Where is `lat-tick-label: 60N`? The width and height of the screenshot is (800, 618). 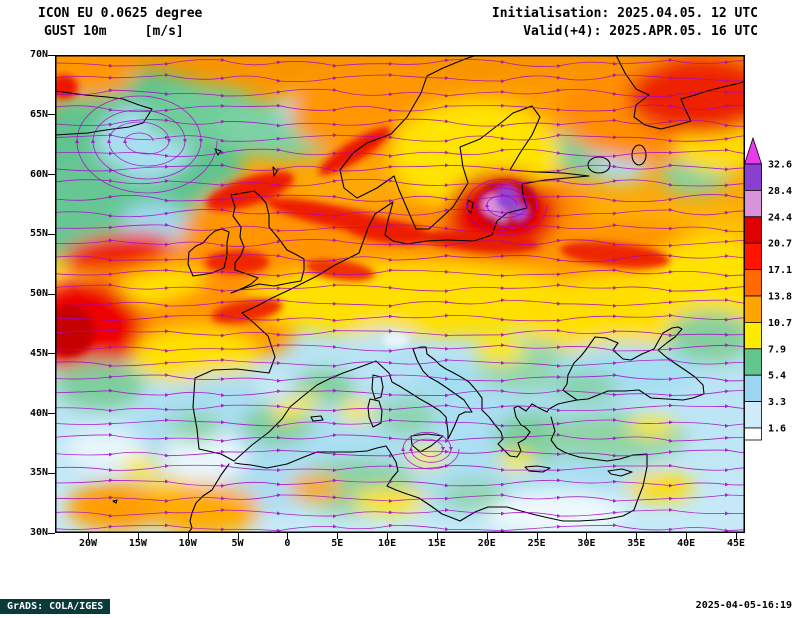
lat-tick-label: 60N is located at coordinates (38, 174).